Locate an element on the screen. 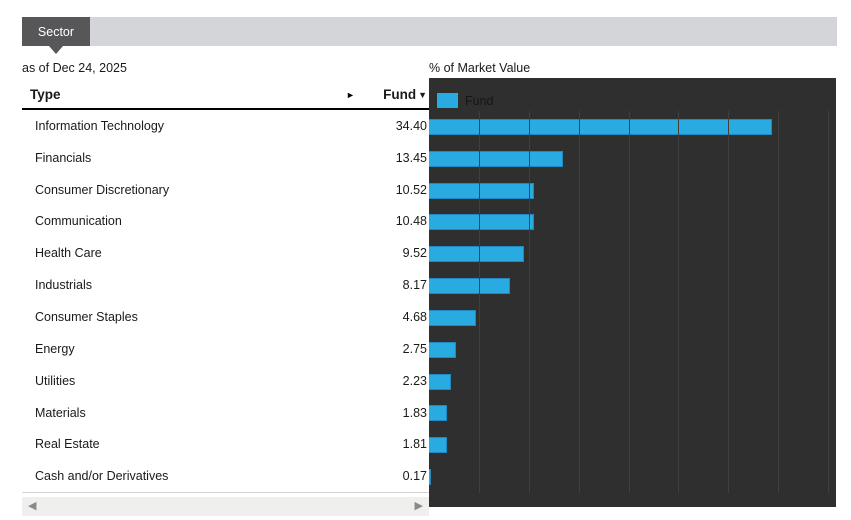  row-label: Materials is located at coordinates (60, 412).